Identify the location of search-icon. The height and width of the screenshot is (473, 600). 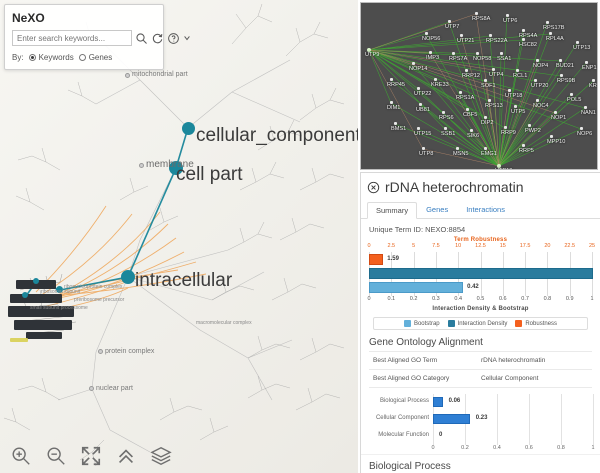
(141, 38).